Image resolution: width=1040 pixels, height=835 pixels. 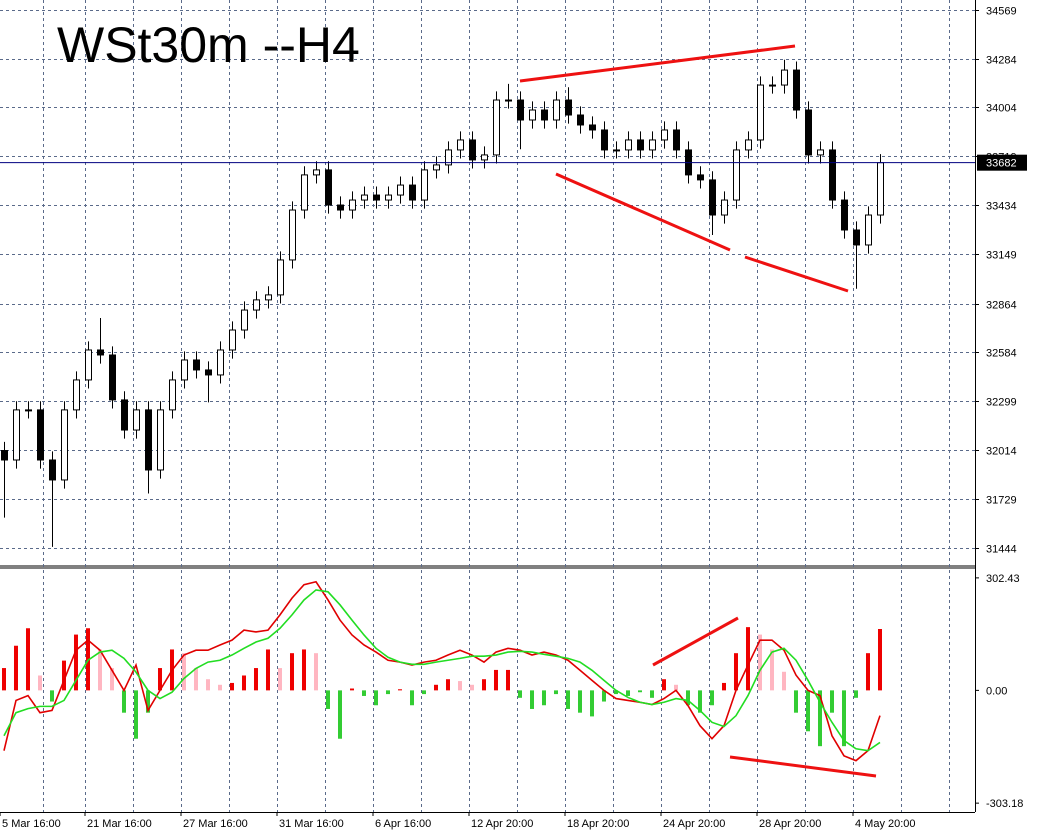 What do you see at coordinates (215, 824) in the screenshot?
I see `x-tick-label: 27 Mar 16:00` at bounding box center [215, 824].